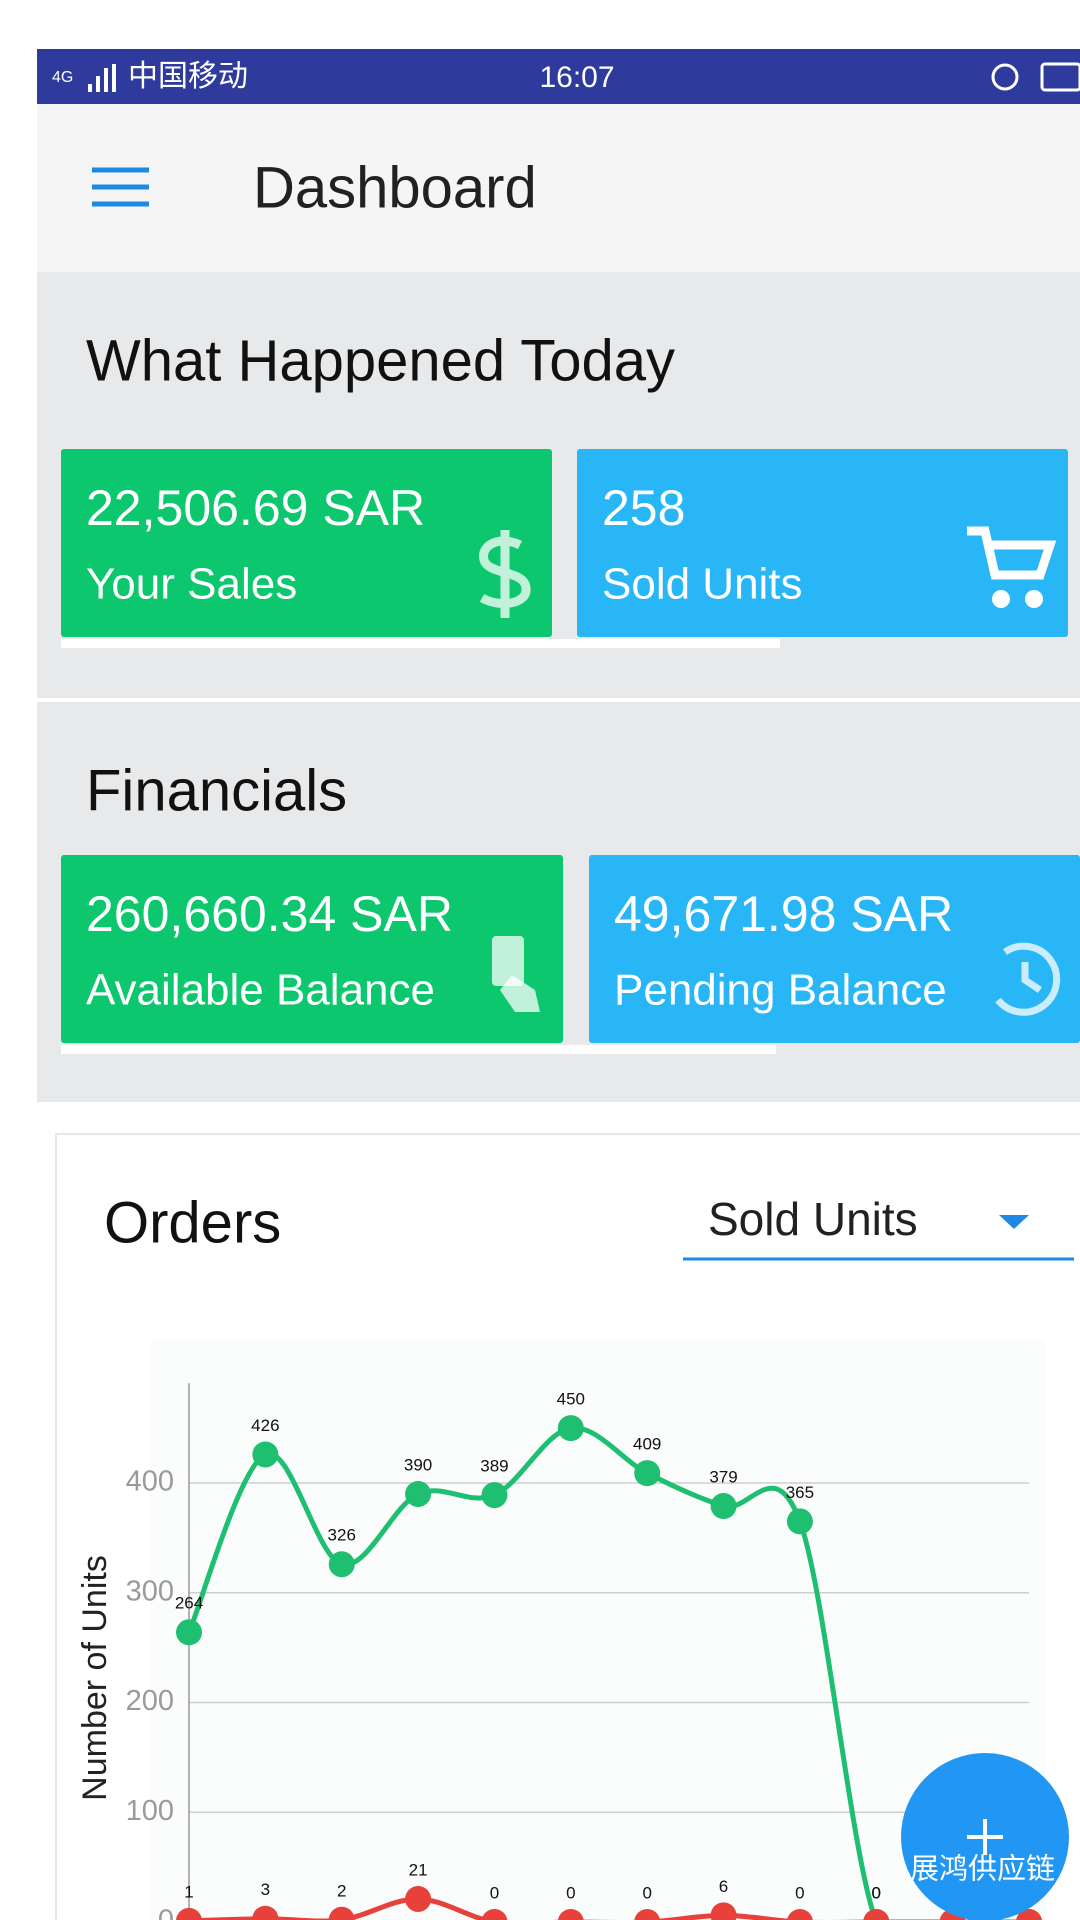 The height and width of the screenshot is (1920, 1080). I want to click on card-value: 22,506.69 SAR, so click(255, 508).